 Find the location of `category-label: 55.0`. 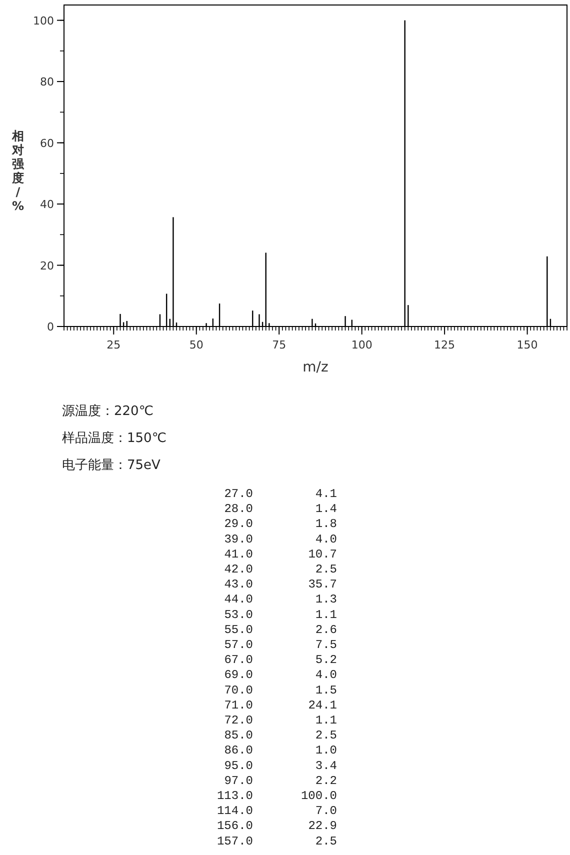

category-label: 55.0 is located at coordinates (238, 629).